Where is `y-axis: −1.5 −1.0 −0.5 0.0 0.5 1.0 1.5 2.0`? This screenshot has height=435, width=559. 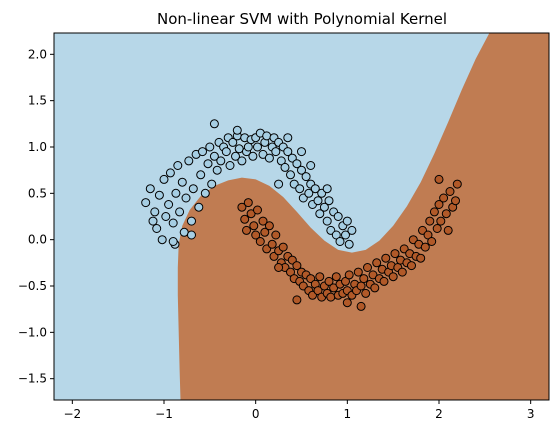 y-axis: −1.5 −1.0 −0.5 0.0 0.5 1.0 1.5 2.0 is located at coordinates (36, 216).